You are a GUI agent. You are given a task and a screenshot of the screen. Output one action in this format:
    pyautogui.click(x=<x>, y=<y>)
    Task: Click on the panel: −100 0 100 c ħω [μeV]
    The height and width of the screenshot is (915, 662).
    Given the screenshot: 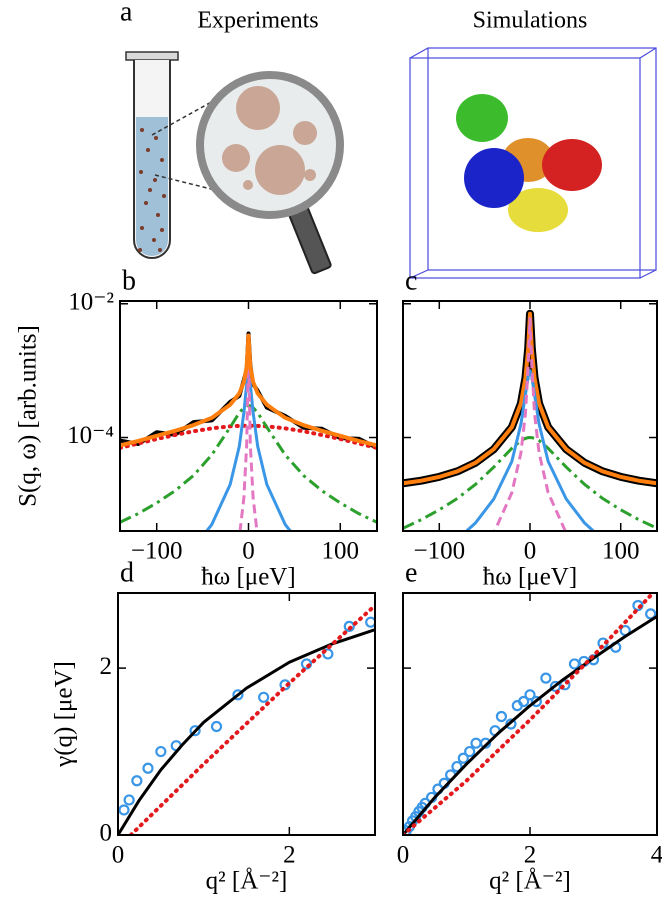 What is the action you would take?
    pyautogui.click(x=530, y=428)
    